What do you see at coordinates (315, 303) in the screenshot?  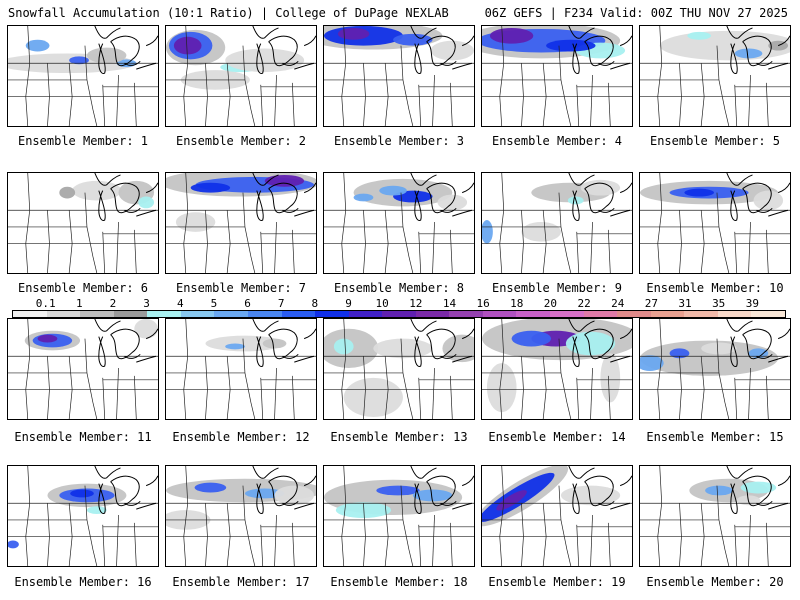 I see `colorbar-tick-label: 8` at bounding box center [315, 303].